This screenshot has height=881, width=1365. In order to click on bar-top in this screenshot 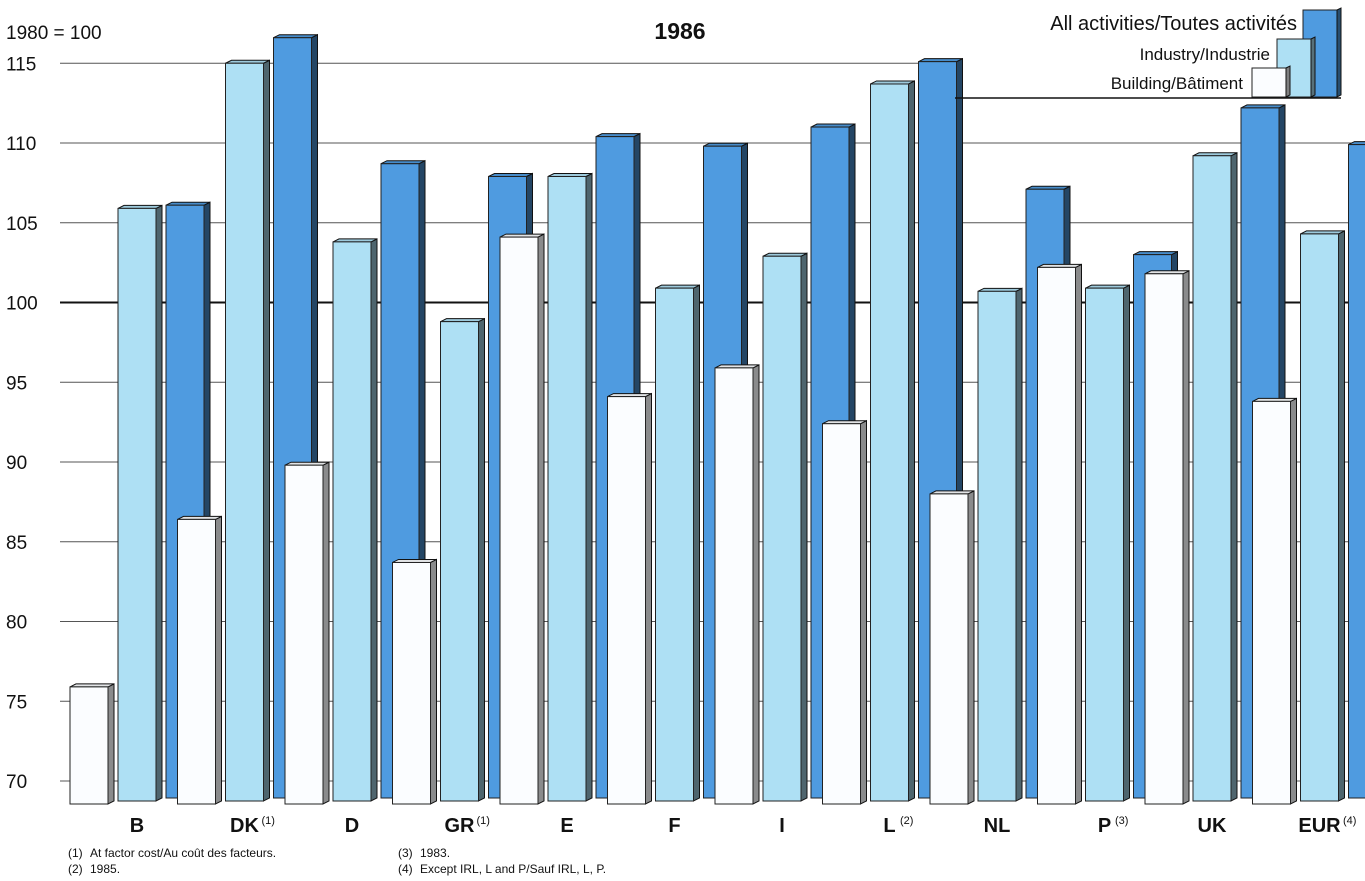, I will do `click(1356, 143)`.